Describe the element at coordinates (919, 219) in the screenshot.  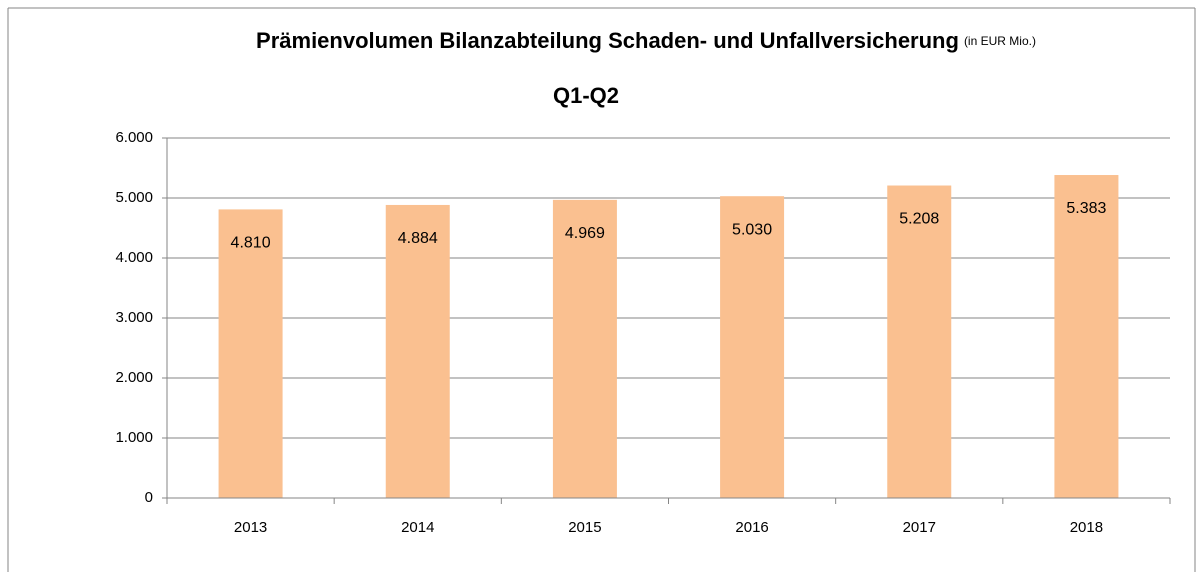
I see `data-label: 5.208` at that location.